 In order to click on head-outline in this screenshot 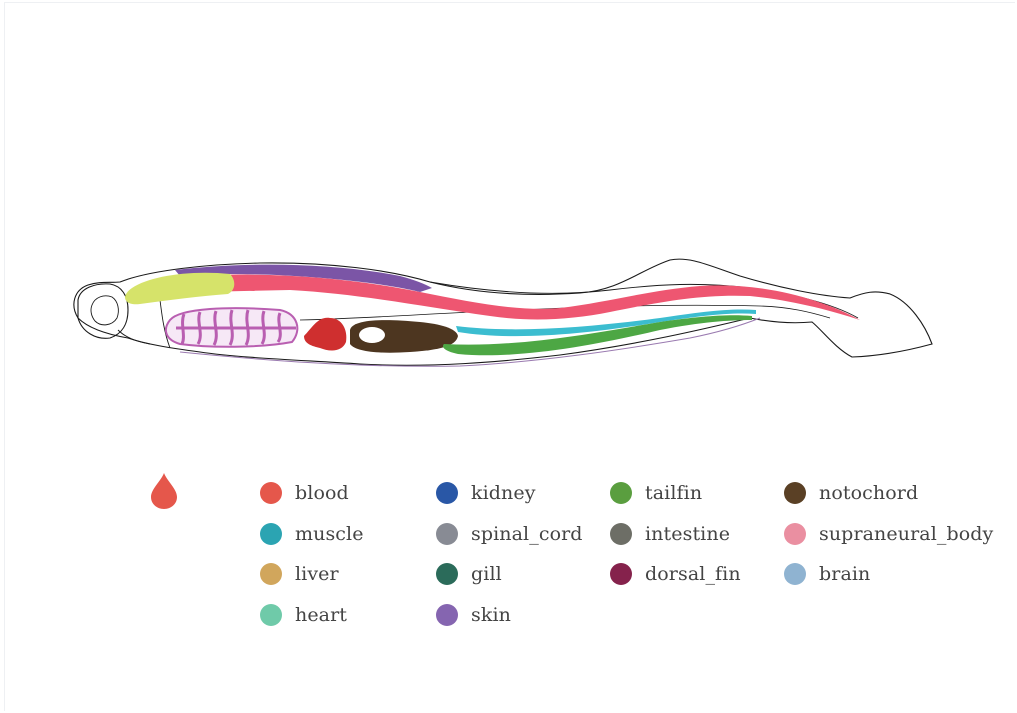, I will do `click(103, 311)`.